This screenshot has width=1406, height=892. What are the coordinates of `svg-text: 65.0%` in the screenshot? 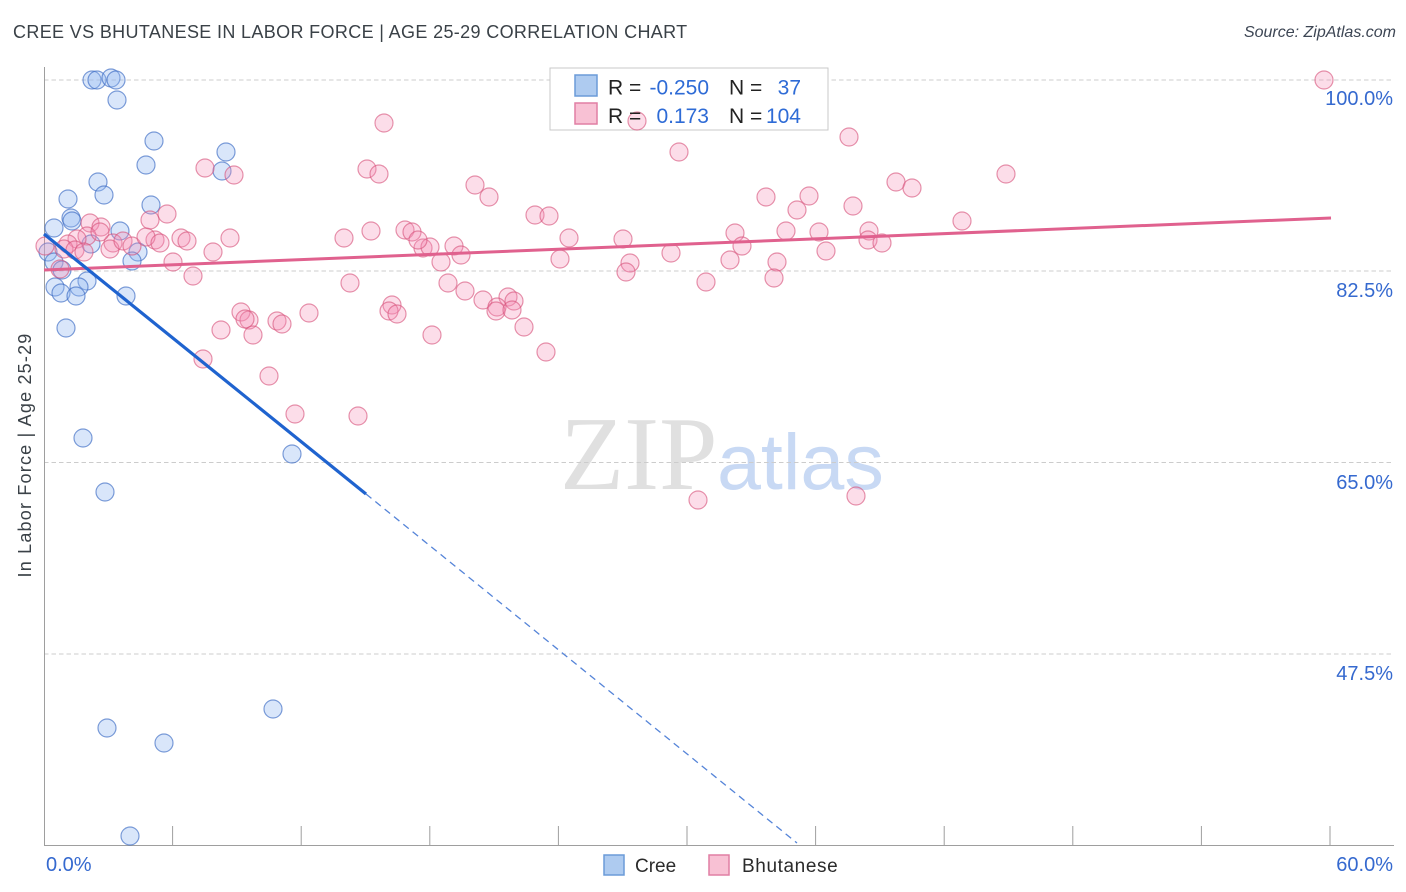 It's located at (1364, 483).